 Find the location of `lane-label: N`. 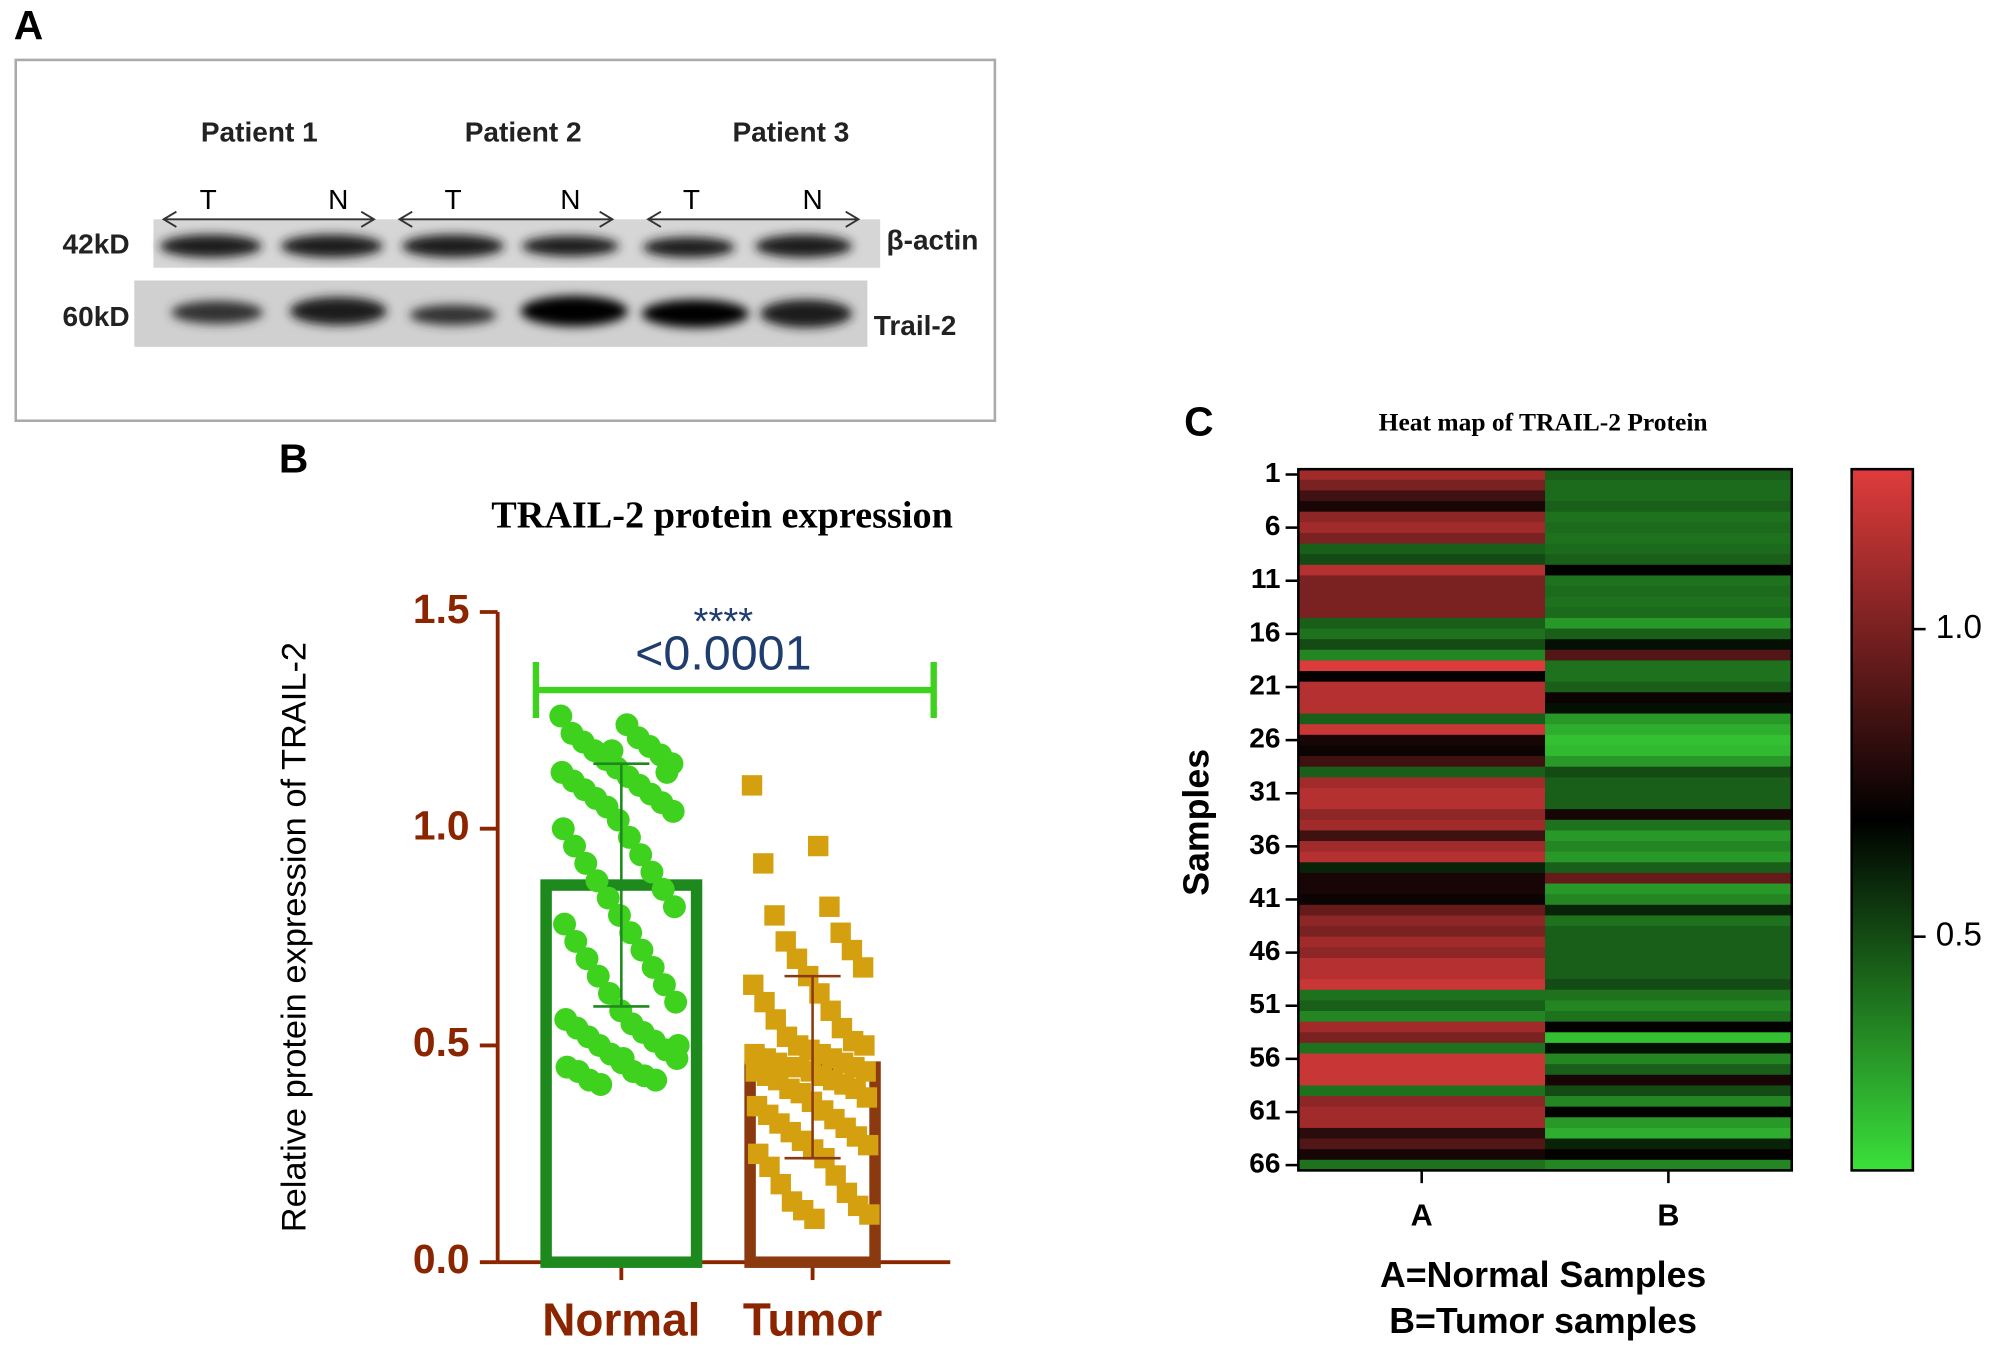

lane-label: N is located at coordinates (338, 199).